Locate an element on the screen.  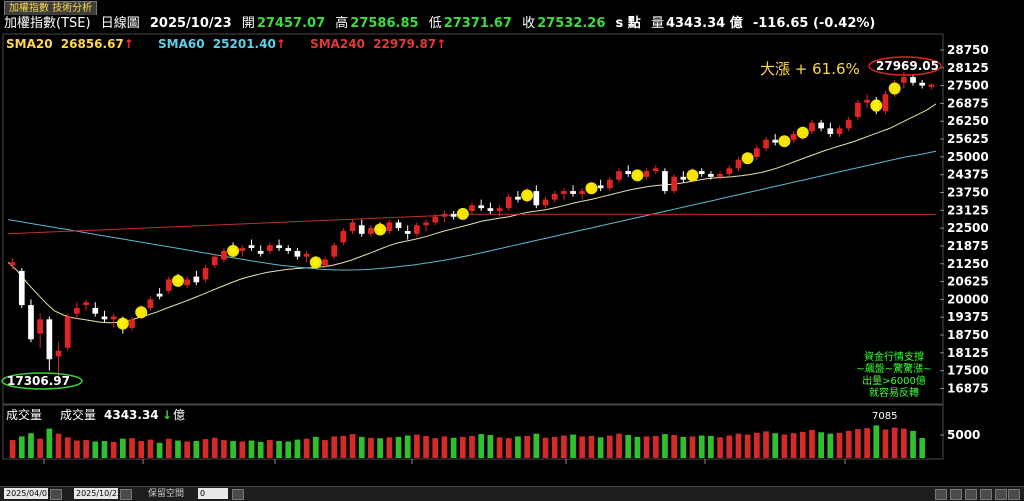
rise-annotation: 大漲 + 61.6% is located at coordinates (810, 69).